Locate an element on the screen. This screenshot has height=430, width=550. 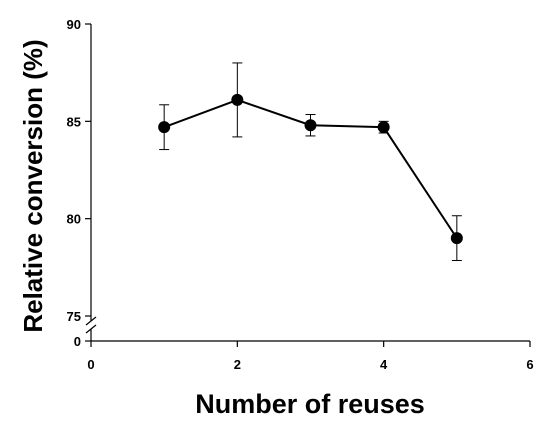
x-tick-label: 0 is located at coordinates (90, 364).